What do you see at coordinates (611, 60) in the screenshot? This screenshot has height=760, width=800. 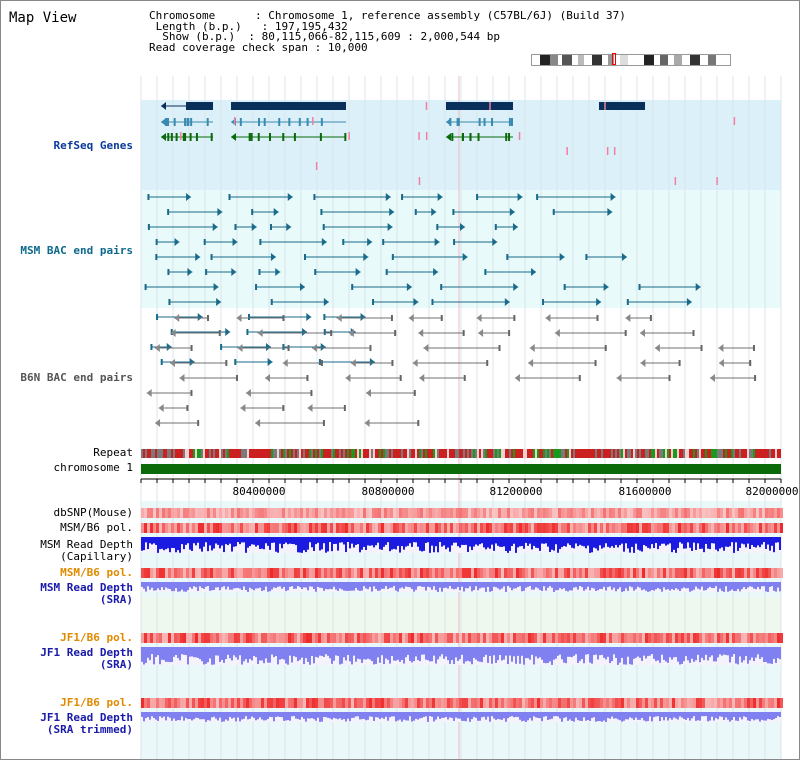 I see `ideogram-band` at bounding box center [611, 60].